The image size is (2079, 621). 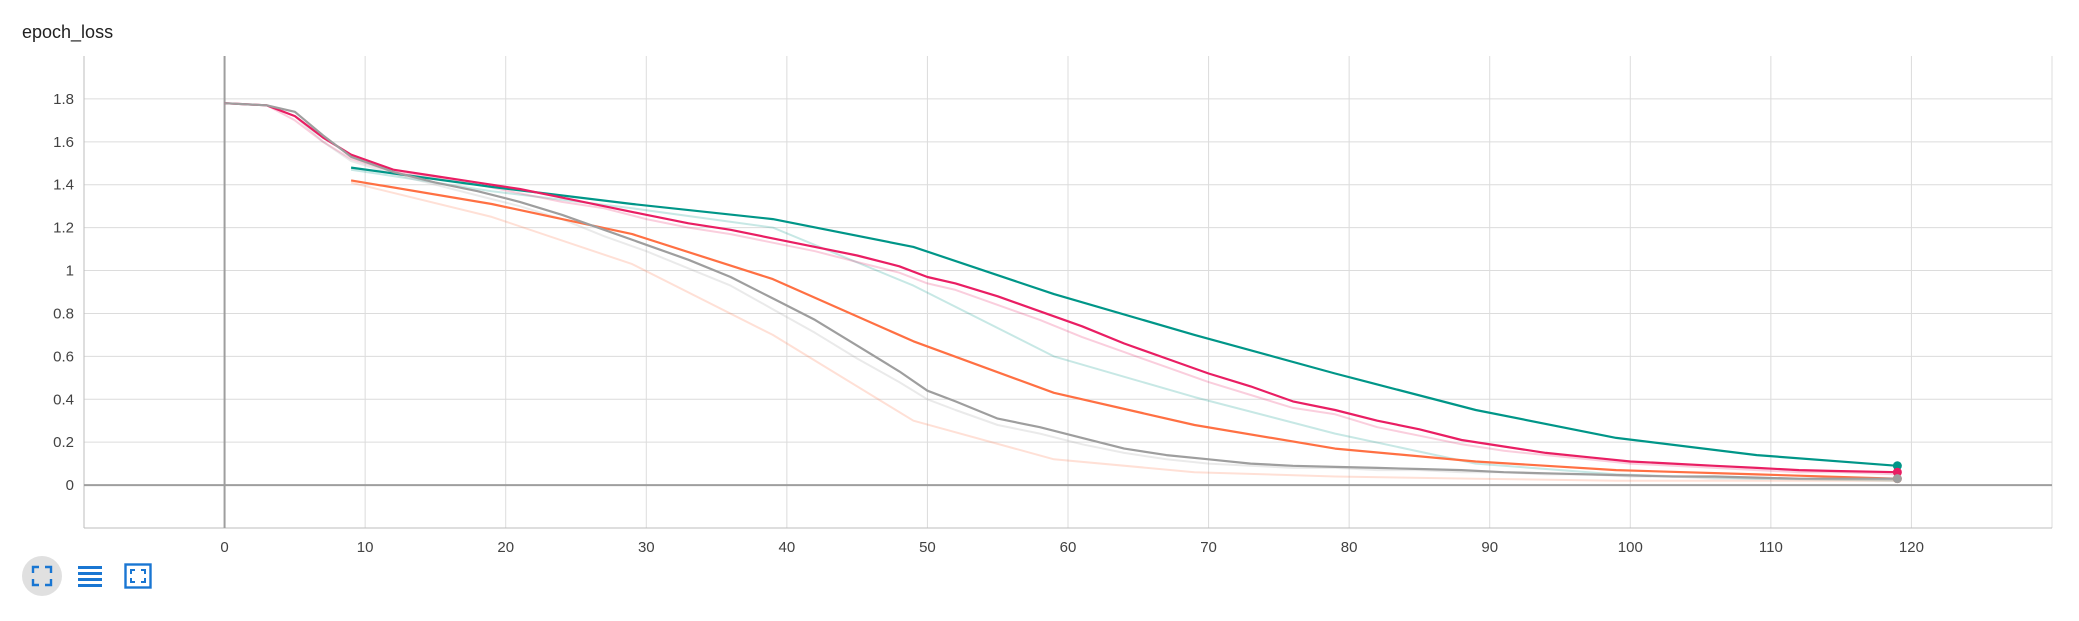 I want to click on fullscreen-button, so click(x=42, y=576).